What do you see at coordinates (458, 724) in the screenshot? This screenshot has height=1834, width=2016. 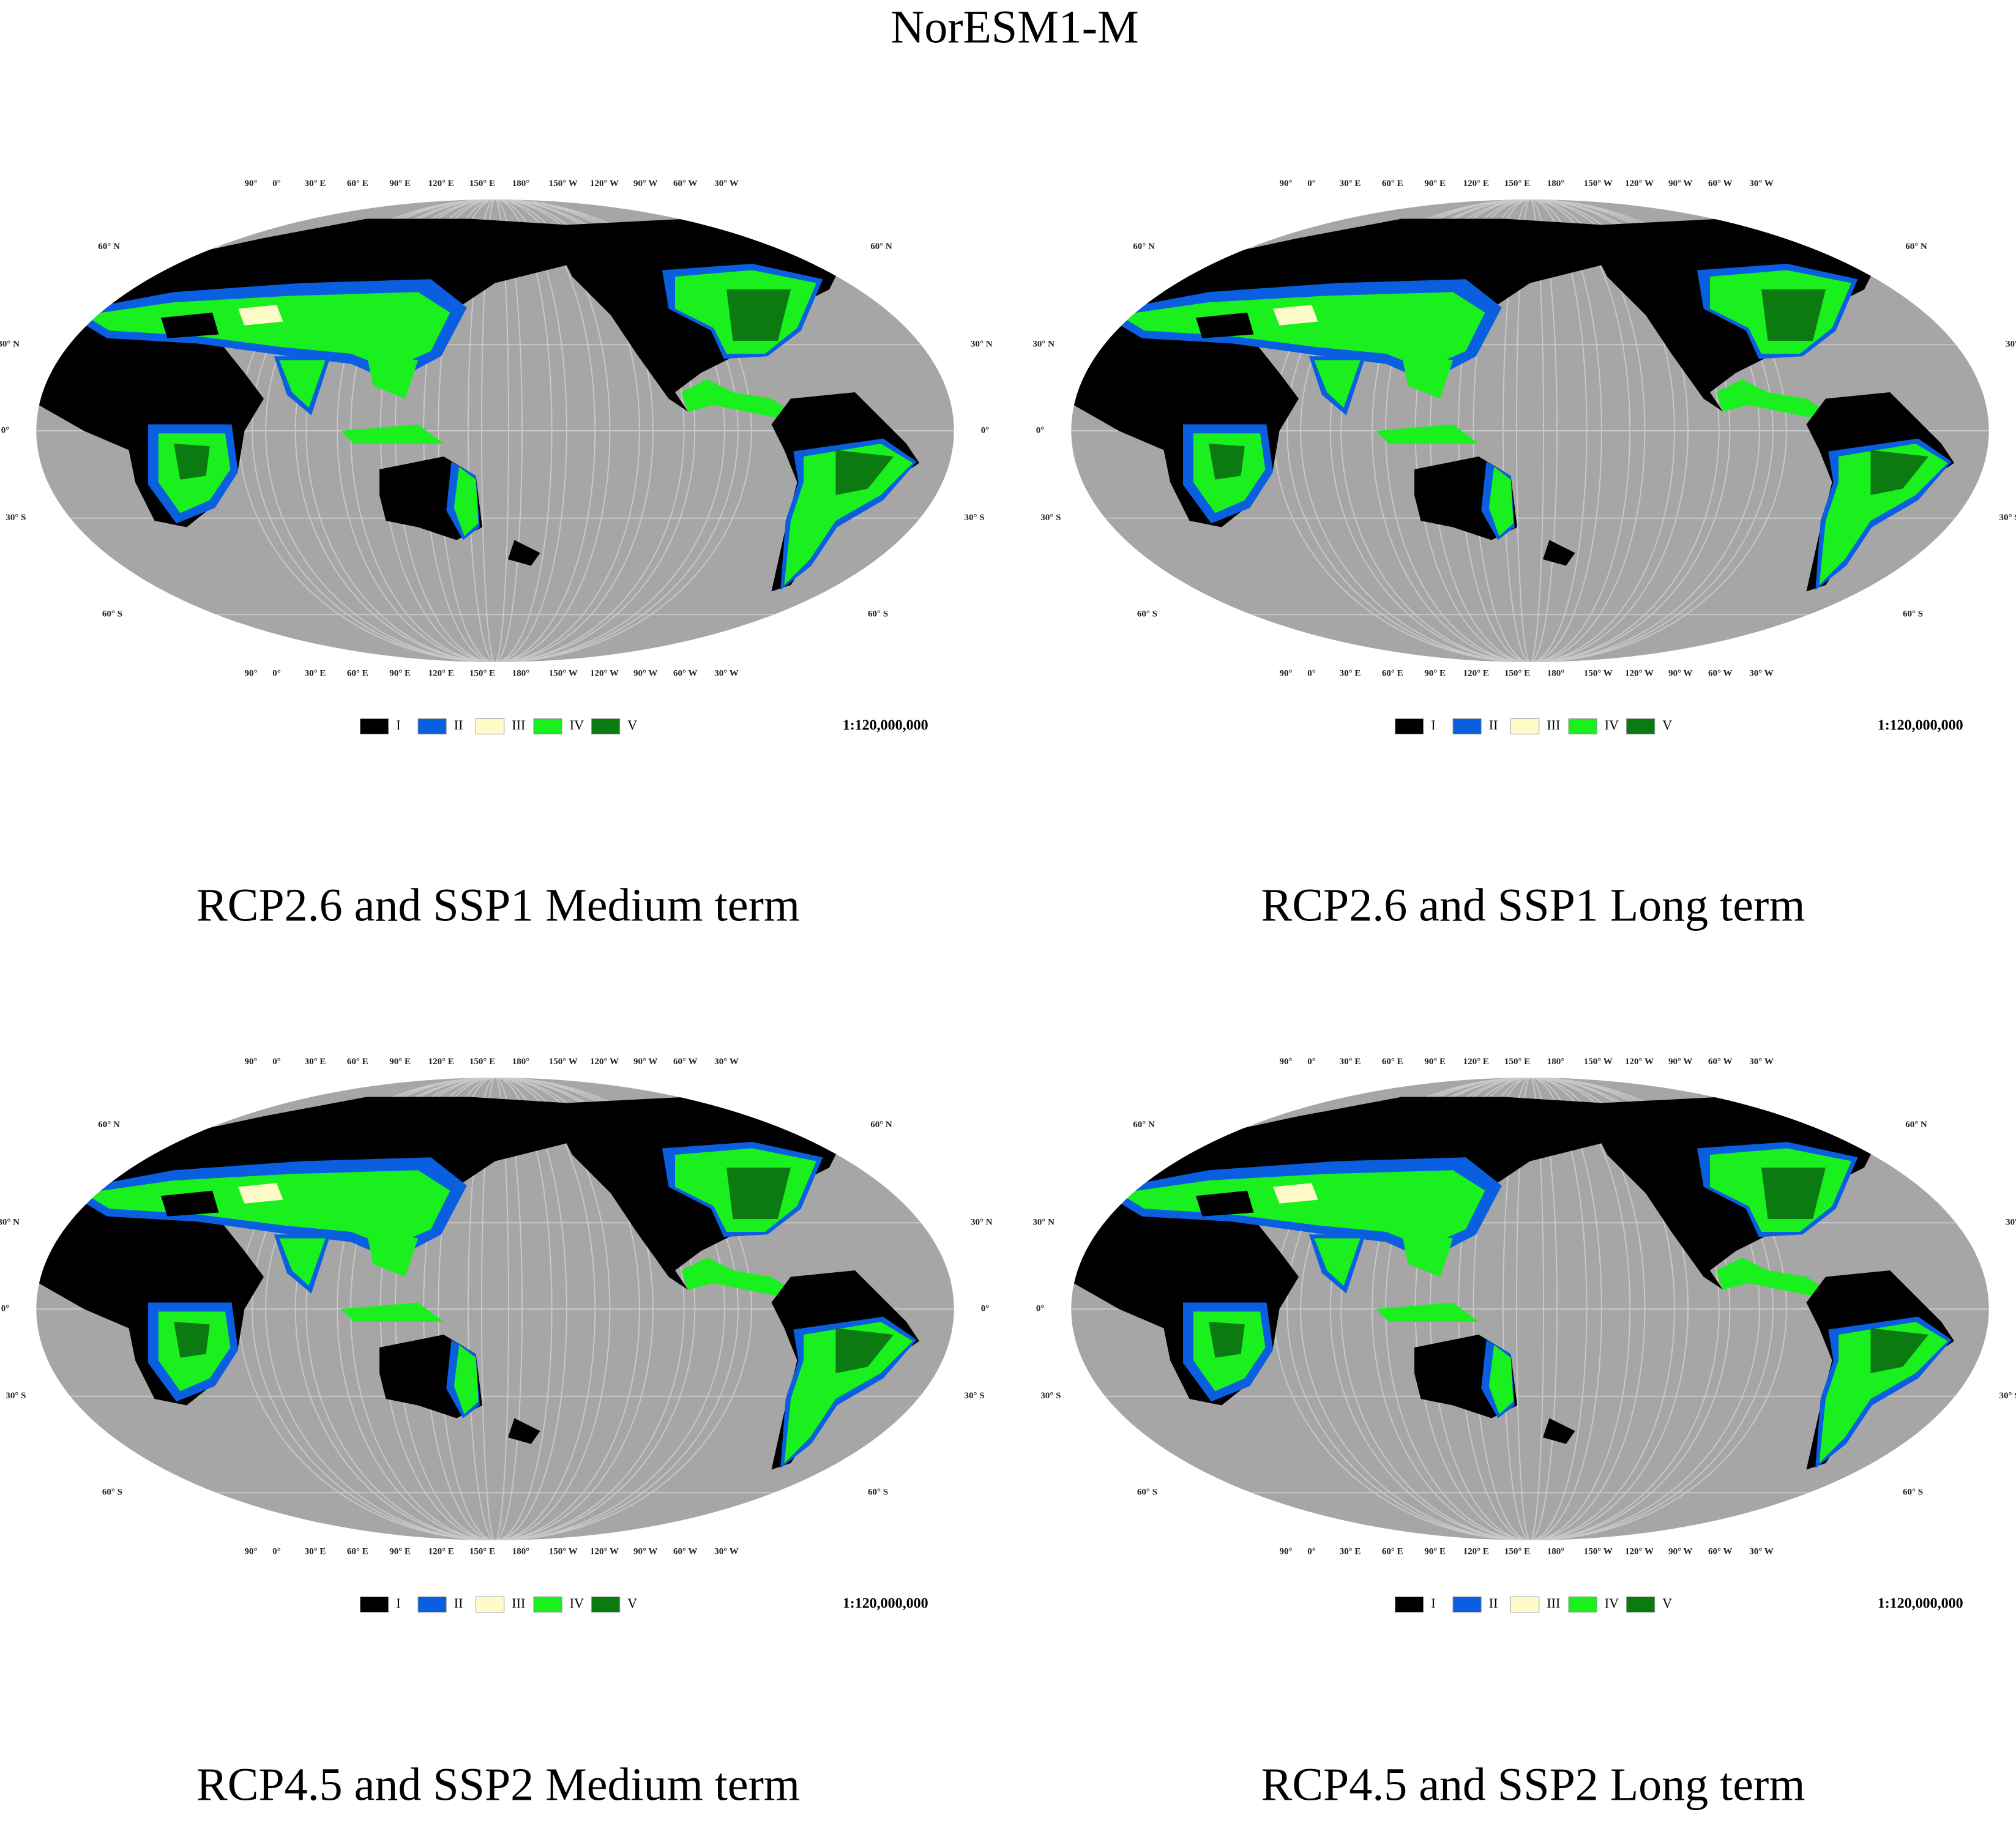 I see `legend-label: II` at bounding box center [458, 724].